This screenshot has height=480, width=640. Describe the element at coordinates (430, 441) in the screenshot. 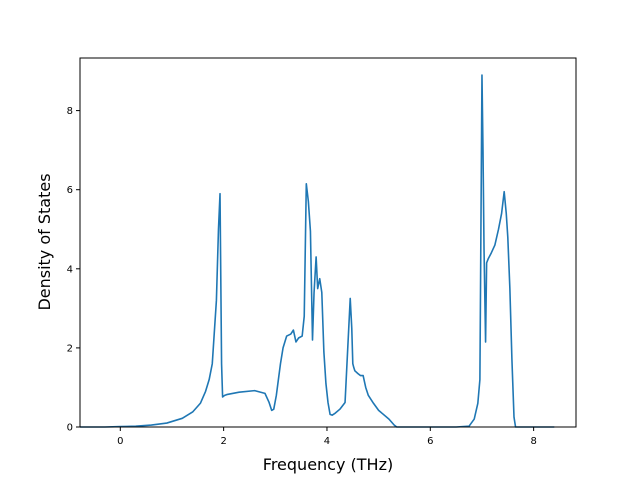

I see `x-tick-label: 6` at that location.